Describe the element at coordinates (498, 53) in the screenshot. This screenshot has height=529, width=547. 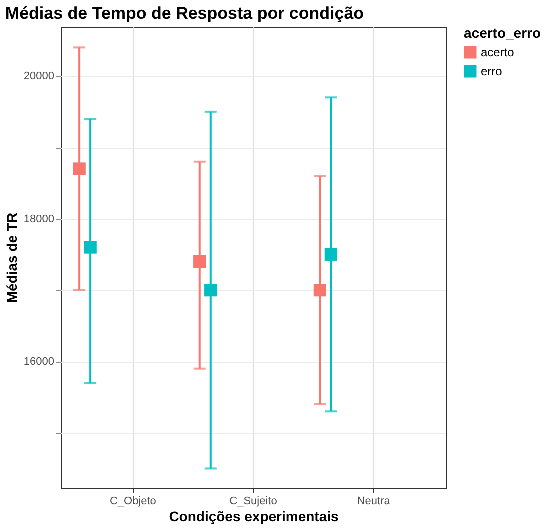
I see `legend-label: acerto` at that location.